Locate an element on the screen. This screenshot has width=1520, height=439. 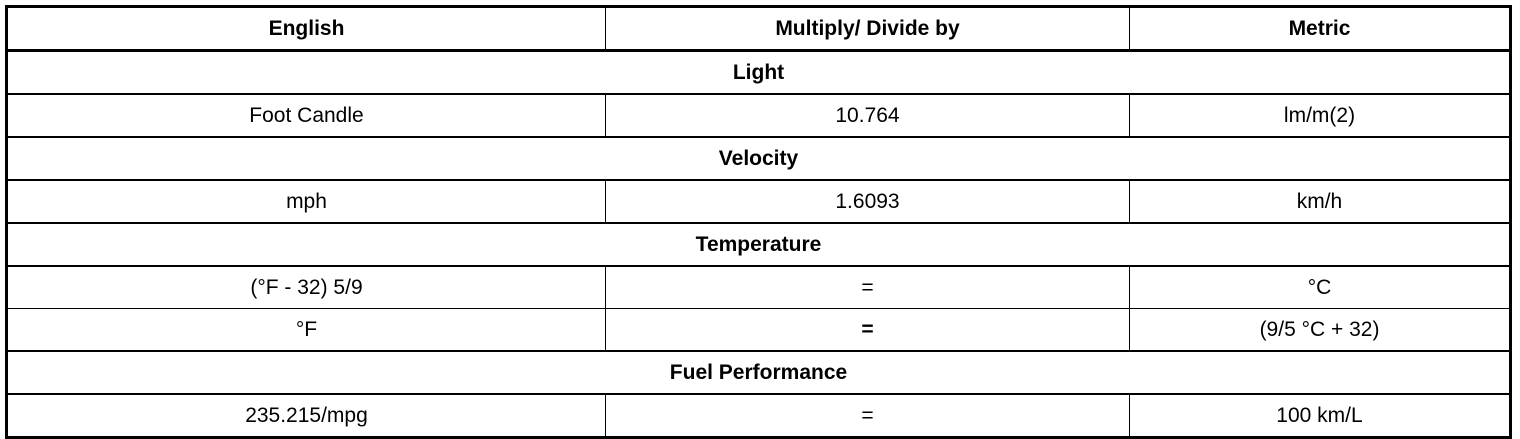
table-row: (°F - 32) 5/9 = °C is located at coordinates (758, 287).